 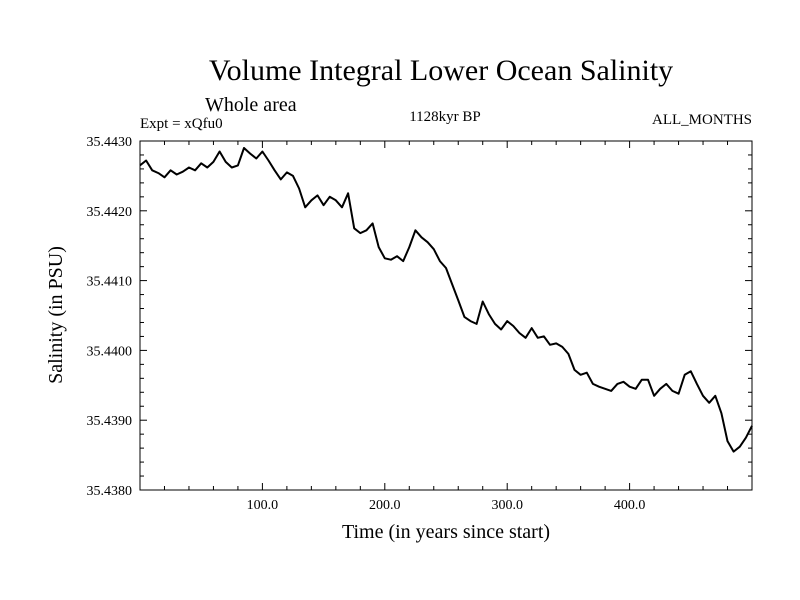 What do you see at coordinates (702, 120) in the screenshot?
I see `months-label: ALL_MONTHS` at bounding box center [702, 120].